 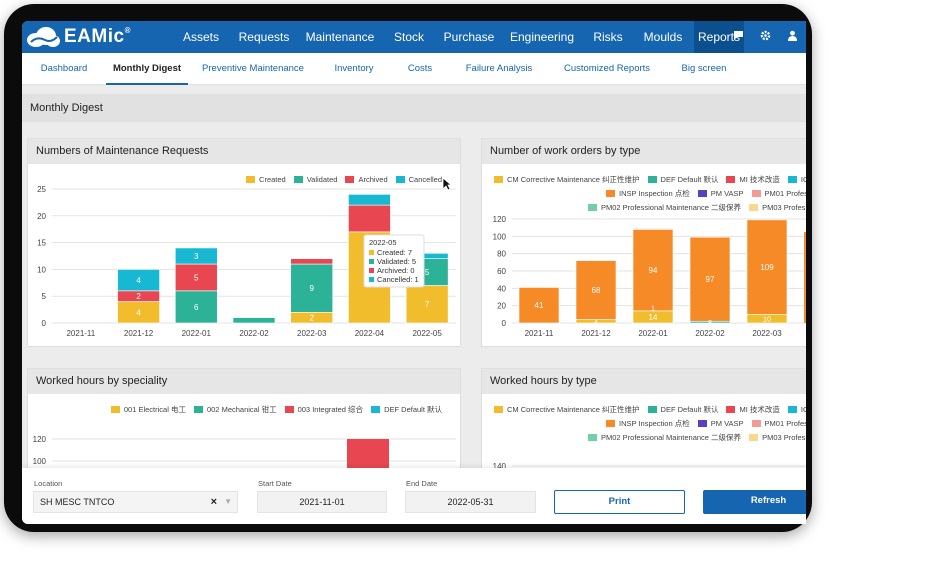 I want to click on tab-failure-analysis: Failure Analysis, so click(x=499, y=68).